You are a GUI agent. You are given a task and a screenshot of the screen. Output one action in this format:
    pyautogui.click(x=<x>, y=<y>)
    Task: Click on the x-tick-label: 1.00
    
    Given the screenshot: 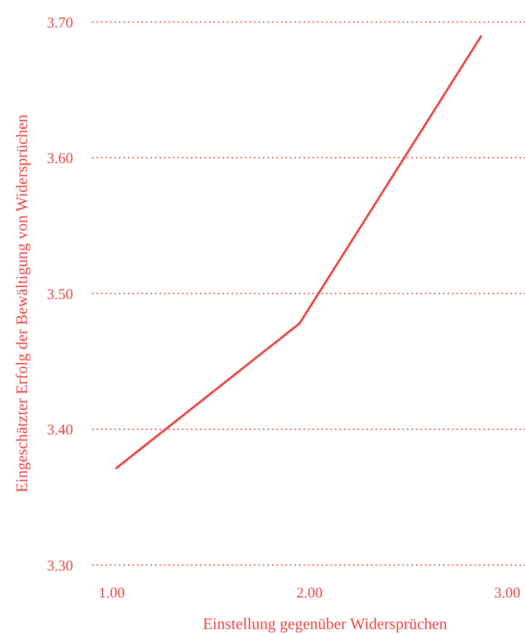 What is the action you would take?
    pyautogui.click(x=111, y=593)
    